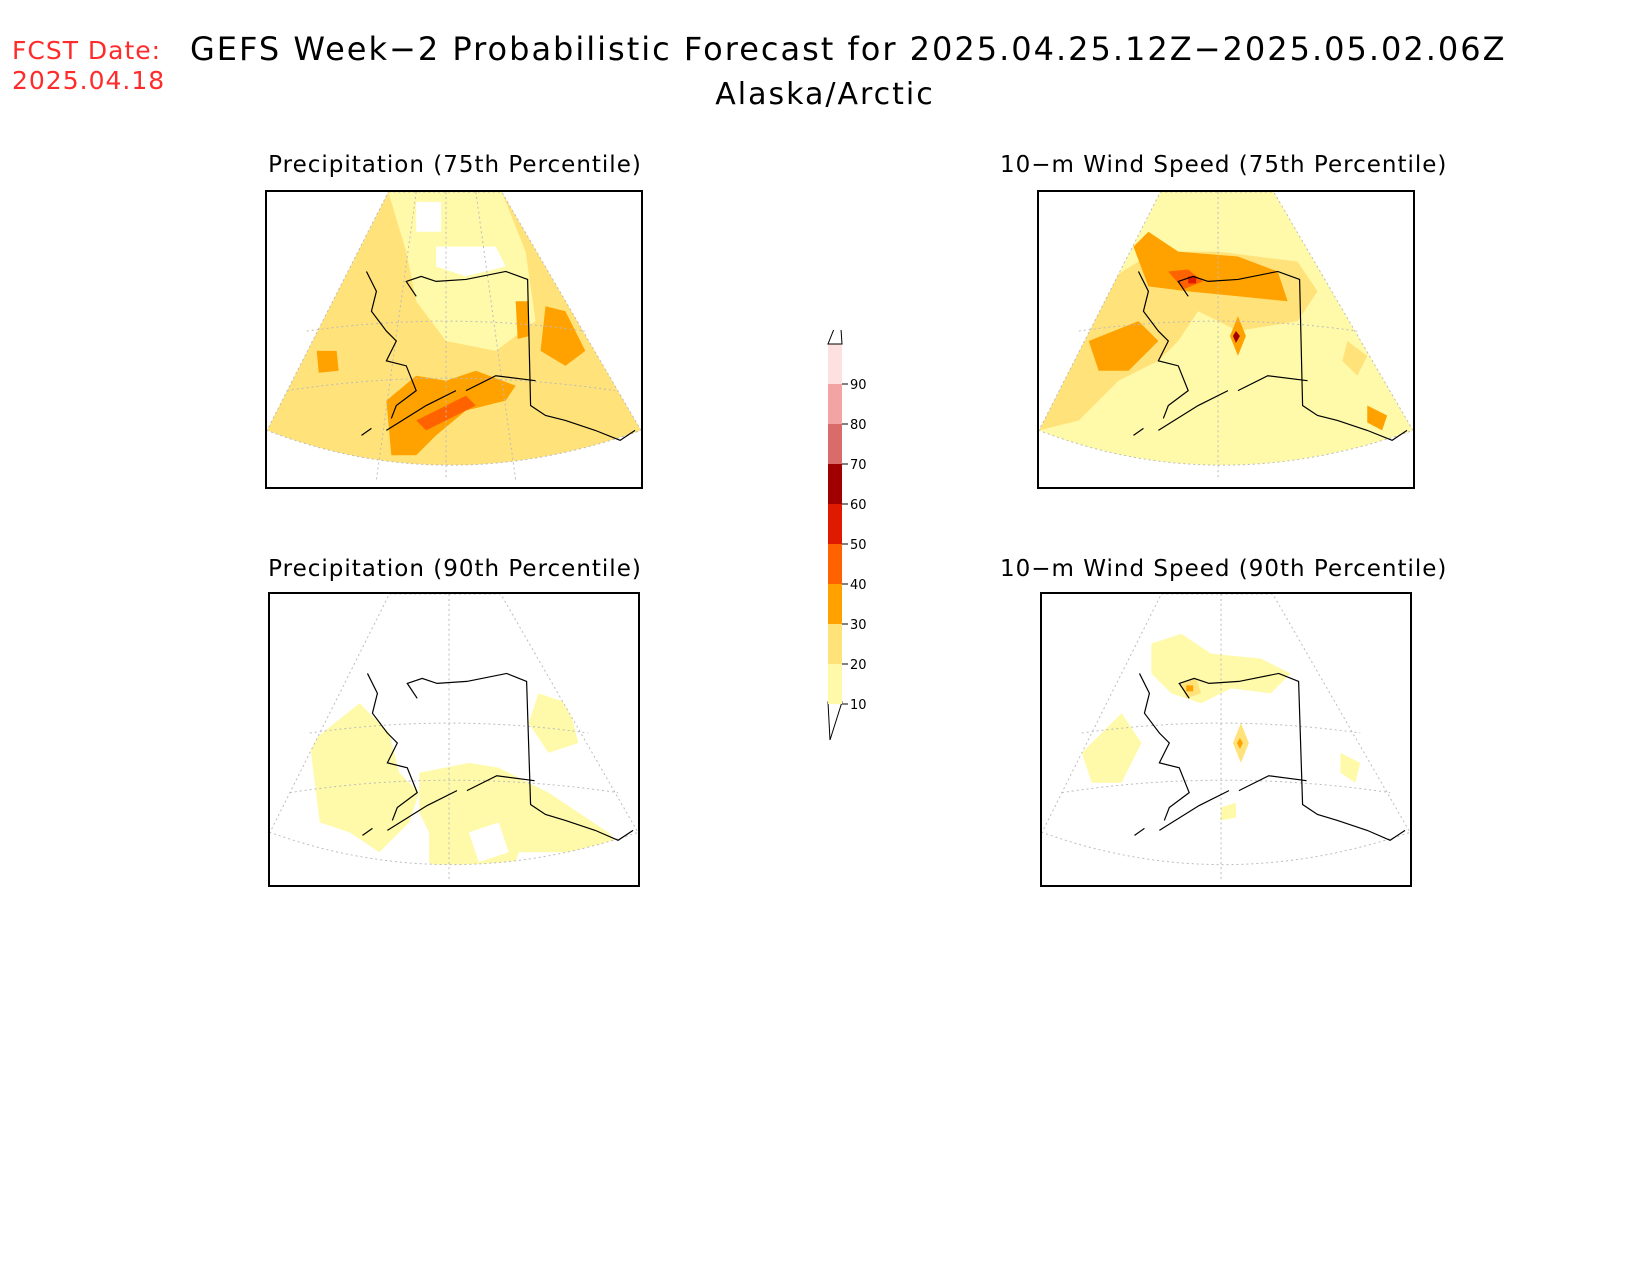 The image size is (1650, 1275). What do you see at coordinates (87, 50) in the screenshot?
I see `forecast-date-label: FCST Date:` at bounding box center [87, 50].